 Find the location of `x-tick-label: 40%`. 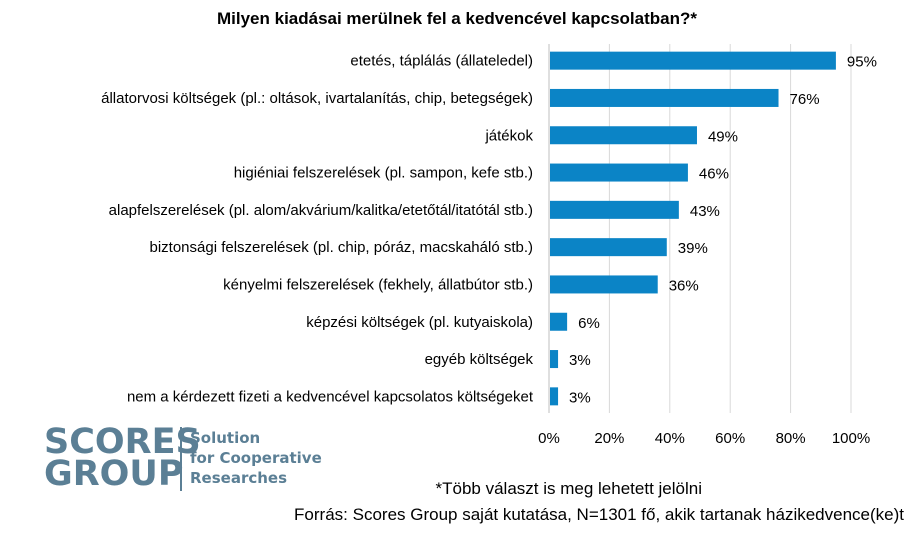

x-tick-label: 40% is located at coordinates (670, 438).